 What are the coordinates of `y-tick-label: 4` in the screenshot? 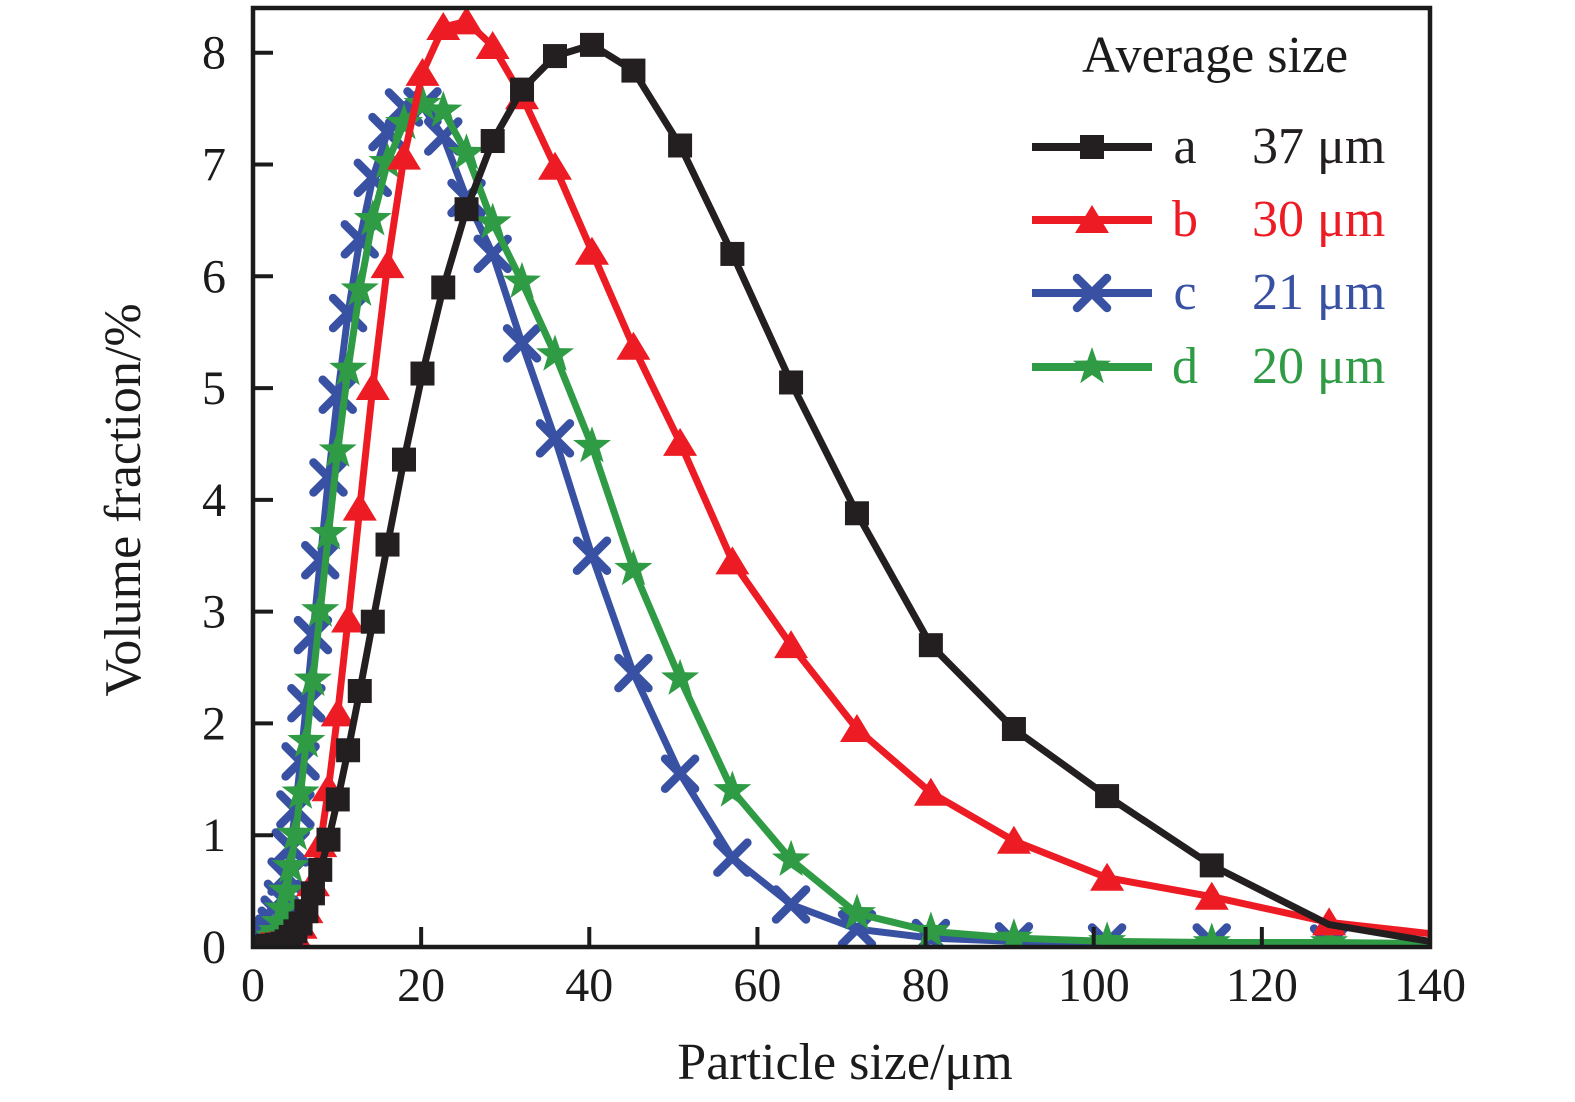 It's located at (214, 500).